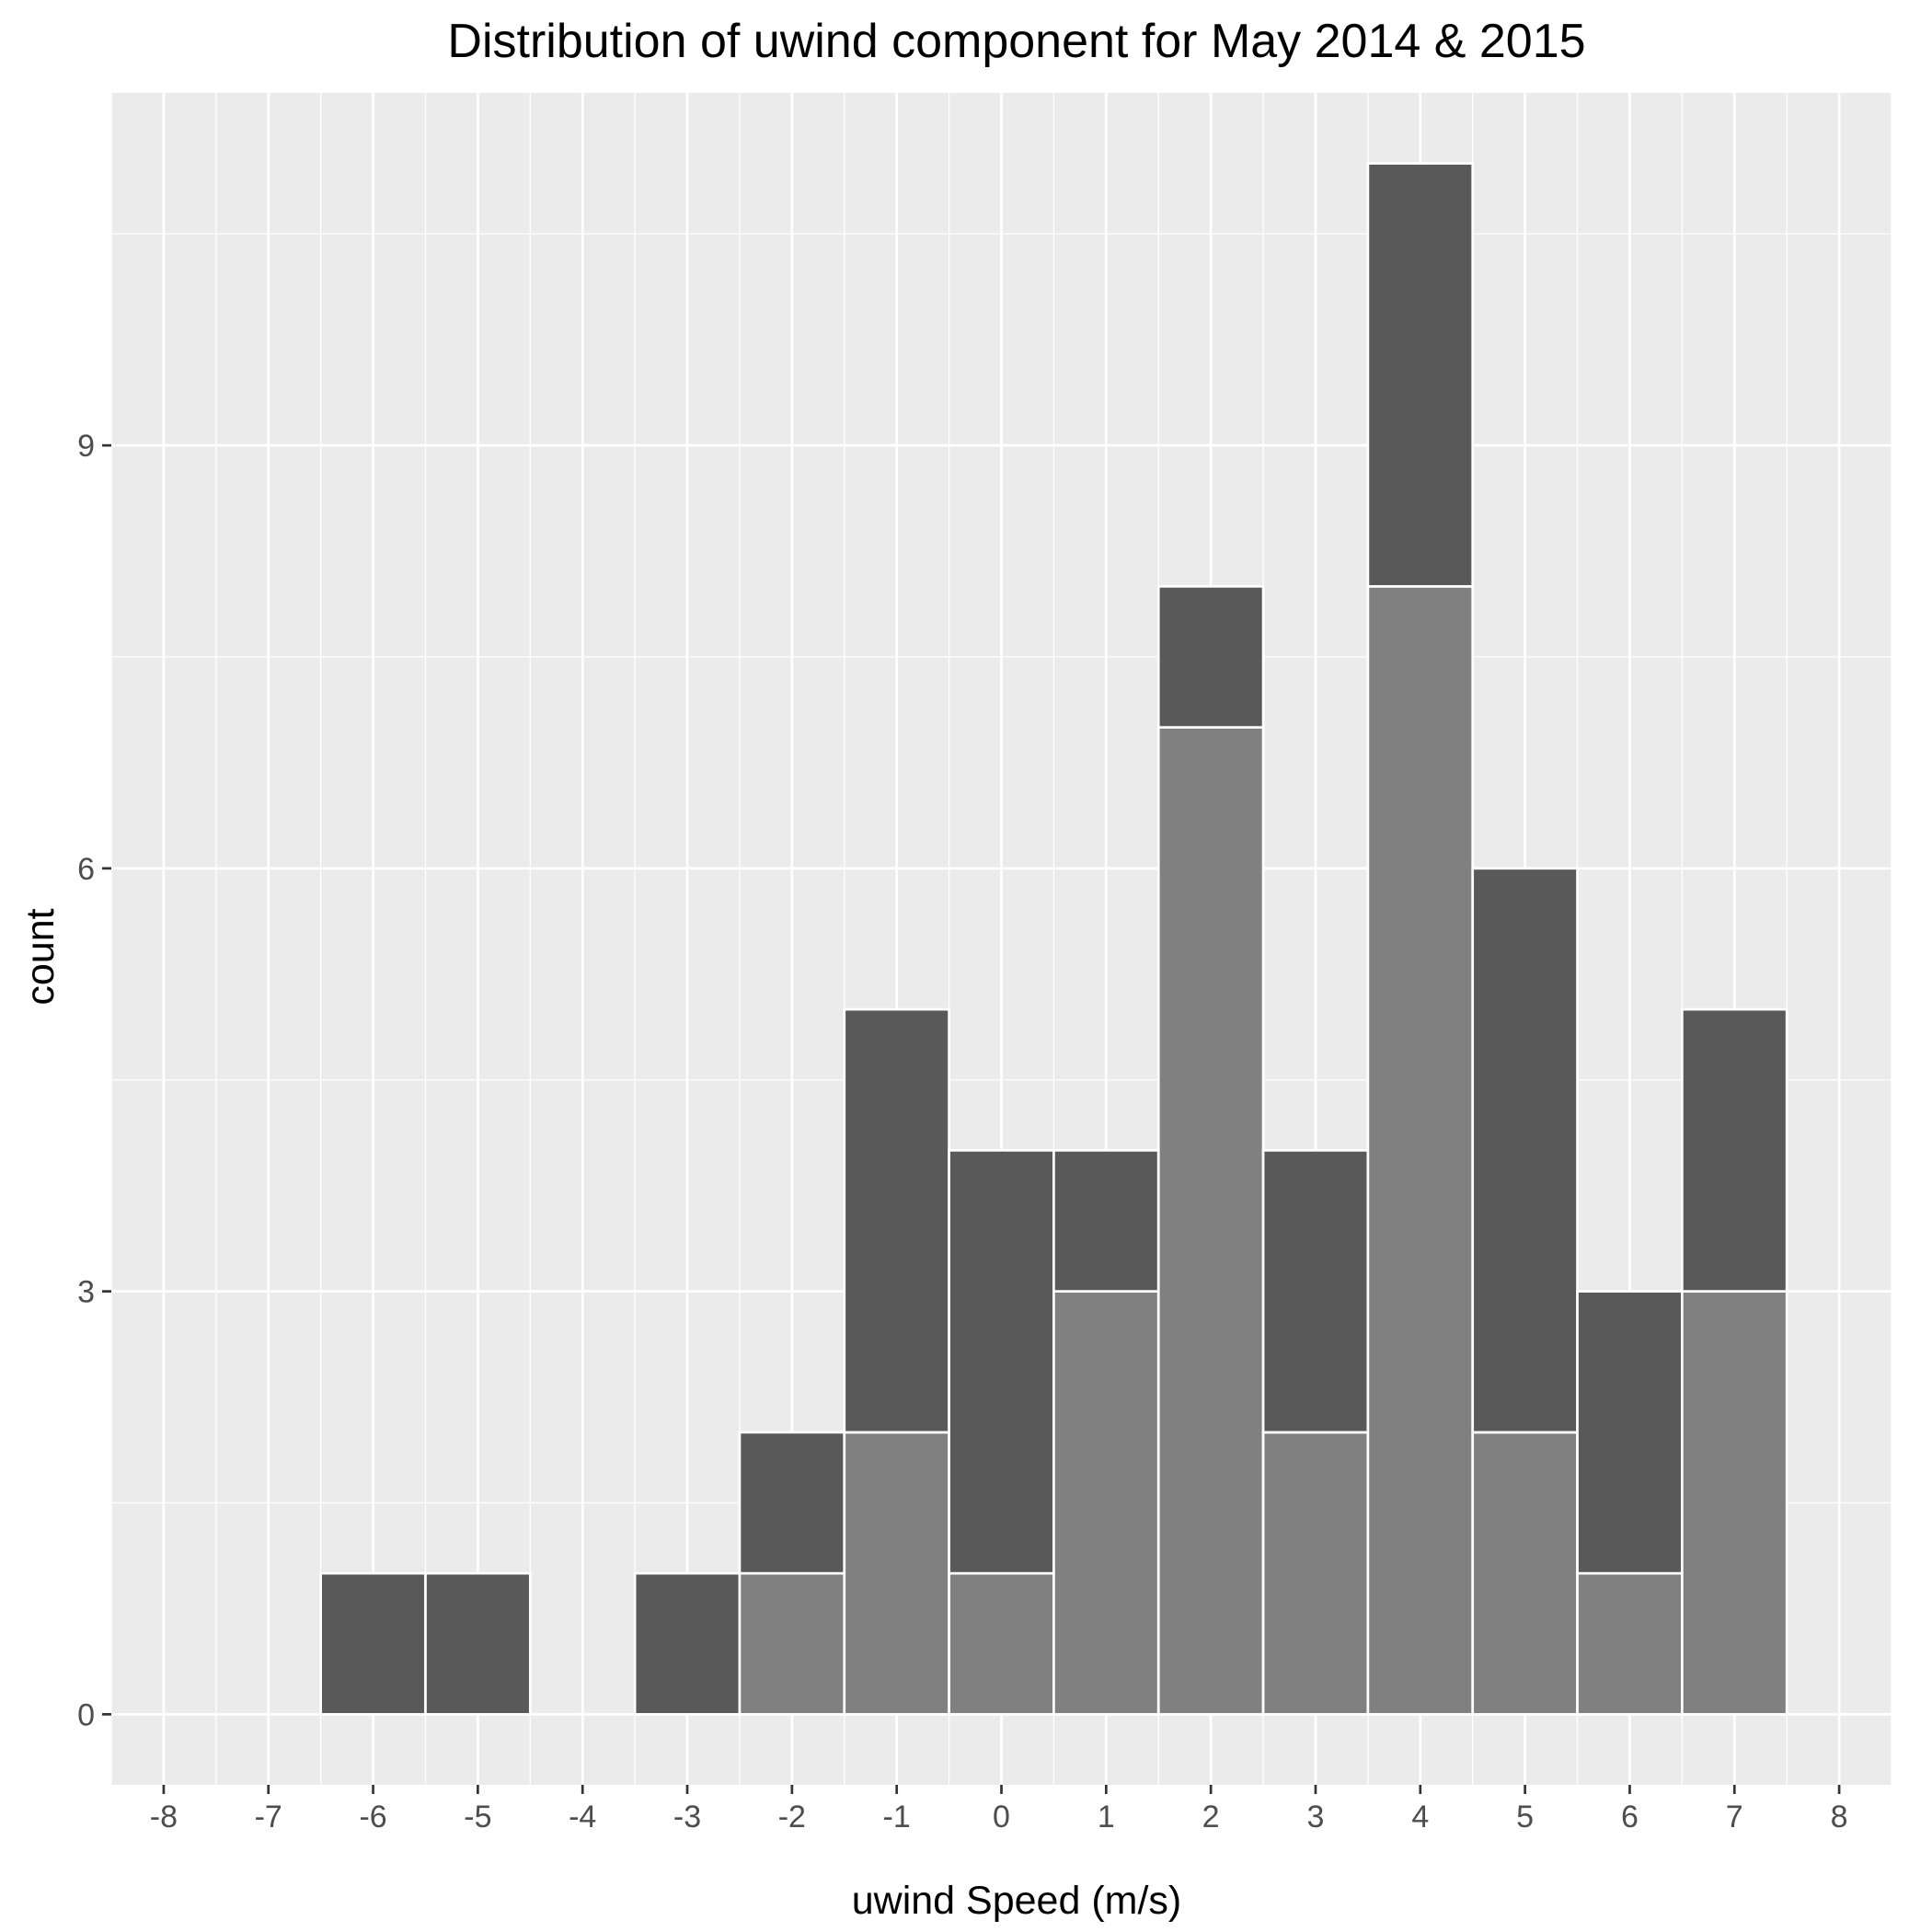 The width and height of the screenshot is (1932, 1932). What do you see at coordinates (1630, 1432) in the screenshot?
I see `bar-segment-1-x6` at bounding box center [1630, 1432].